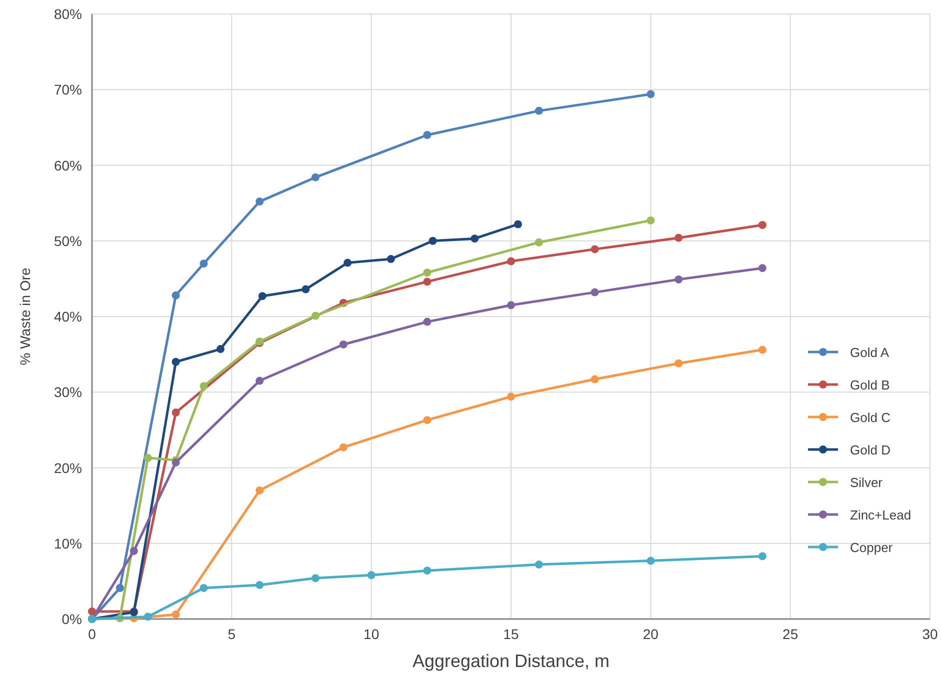 The width and height of the screenshot is (942, 690). What do you see at coordinates (881, 515) in the screenshot?
I see `legend-label: Zinc+Lead` at bounding box center [881, 515].